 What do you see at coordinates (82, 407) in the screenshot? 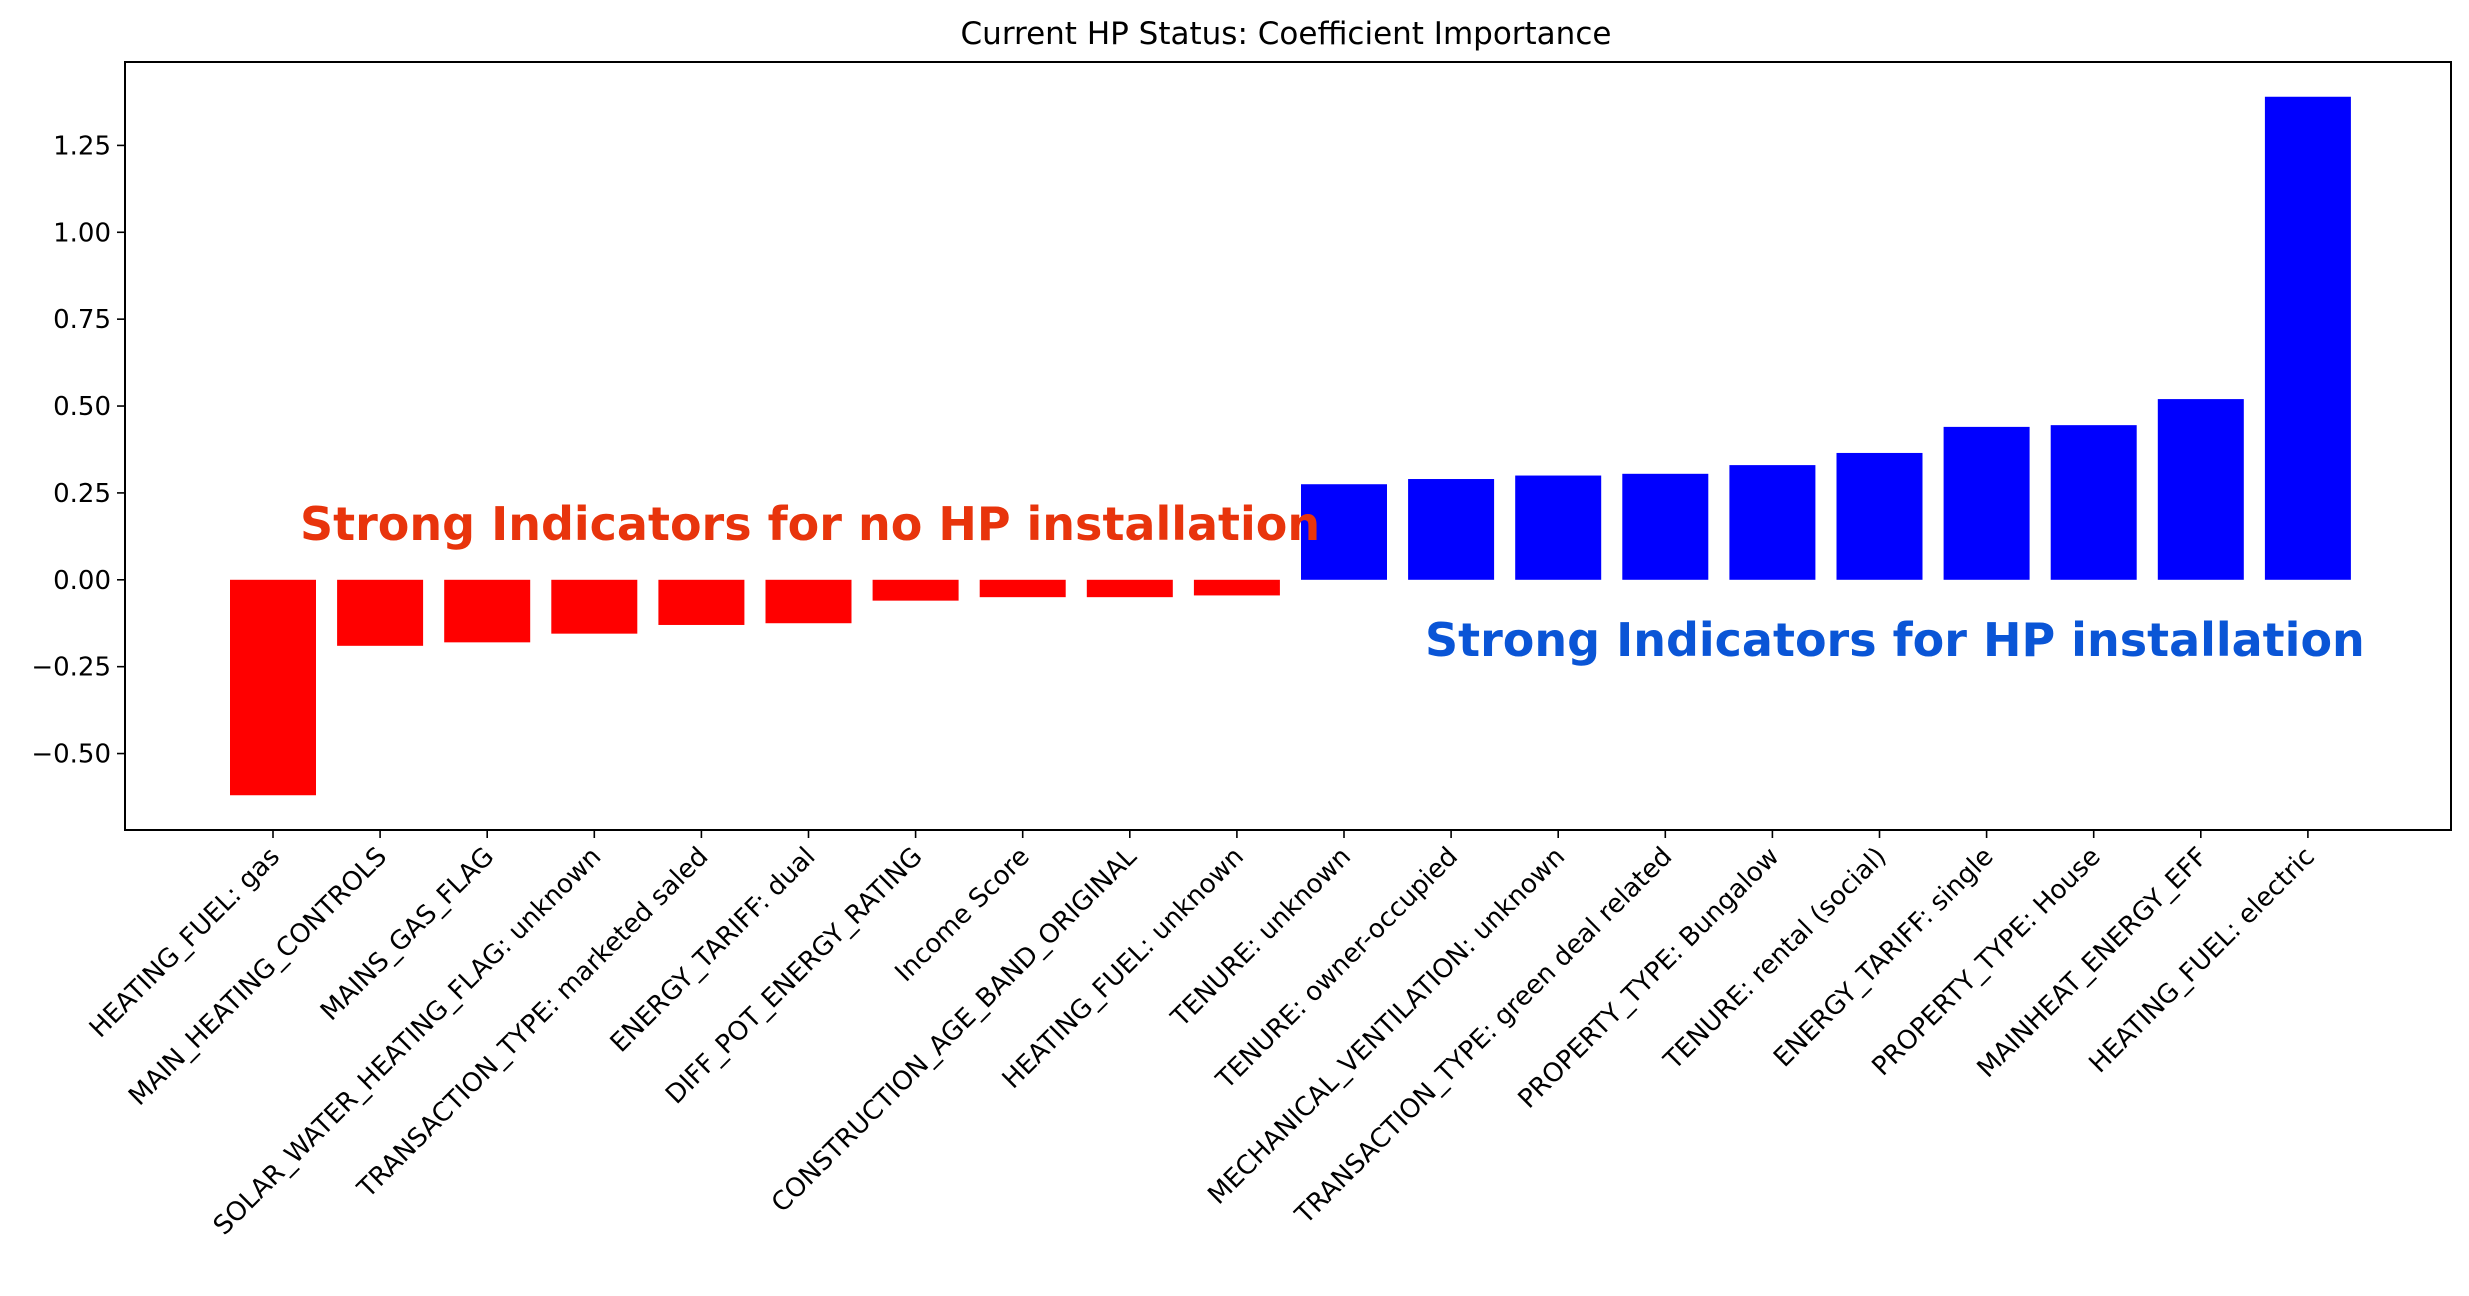
I see `y-tick-label: 0.50` at bounding box center [82, 407].